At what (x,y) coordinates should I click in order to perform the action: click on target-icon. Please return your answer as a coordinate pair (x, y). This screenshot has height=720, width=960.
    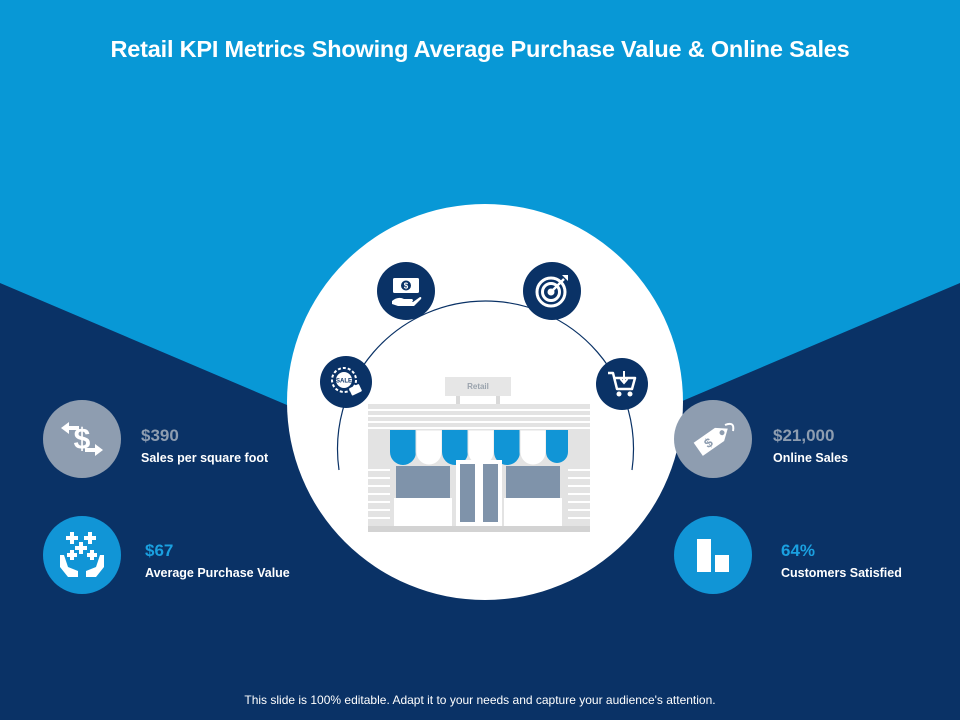
    Looking at the image, I should click on (552, 291).